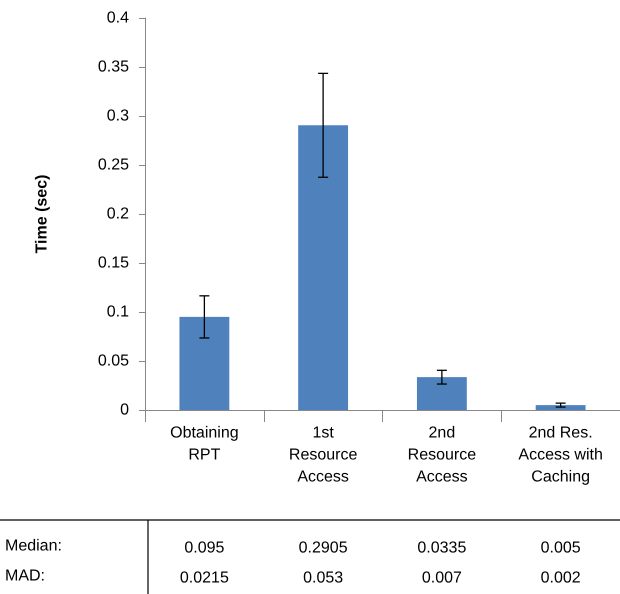  I want to click on y-axis-title: Time (sec), so click(42, 214).